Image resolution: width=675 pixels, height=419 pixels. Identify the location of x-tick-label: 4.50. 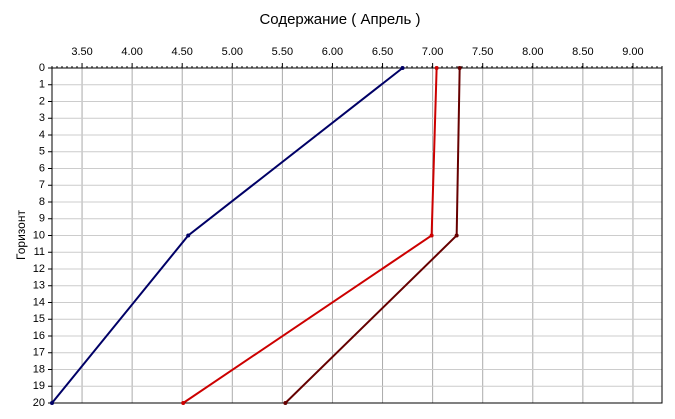
(182, 52).